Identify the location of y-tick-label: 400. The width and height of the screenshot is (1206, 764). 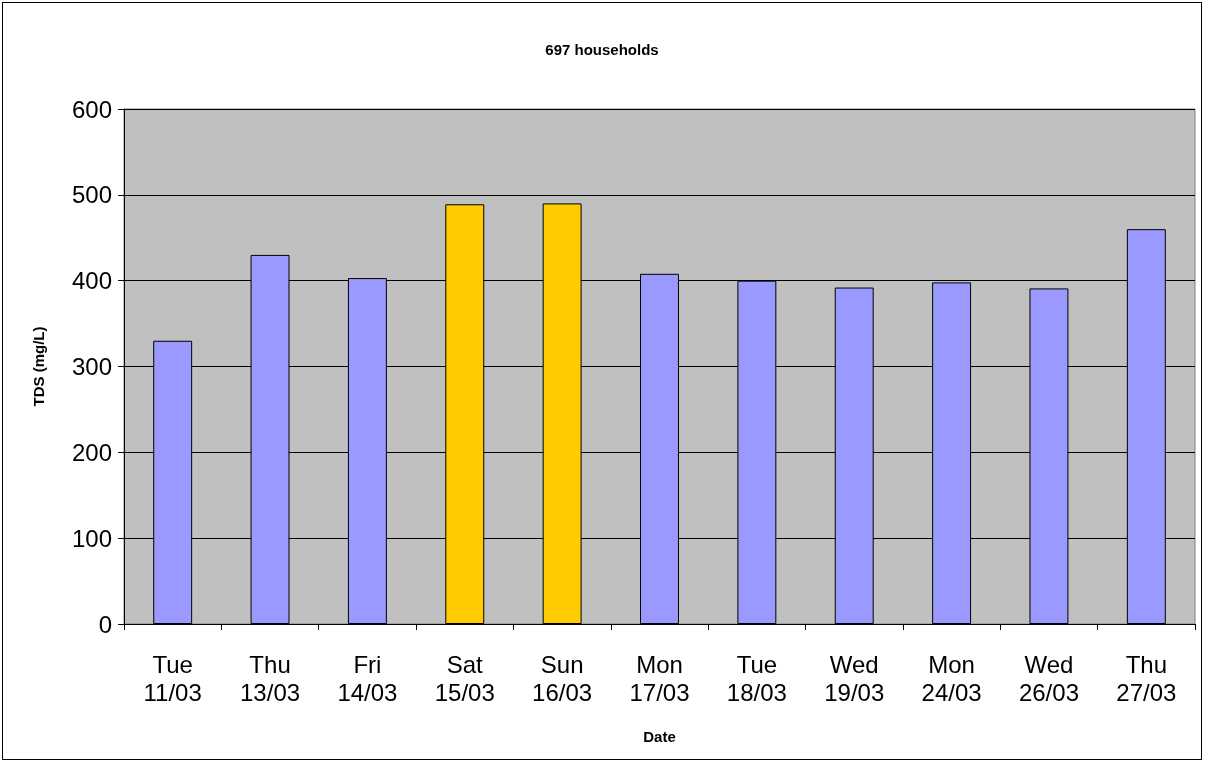
(91, 281).